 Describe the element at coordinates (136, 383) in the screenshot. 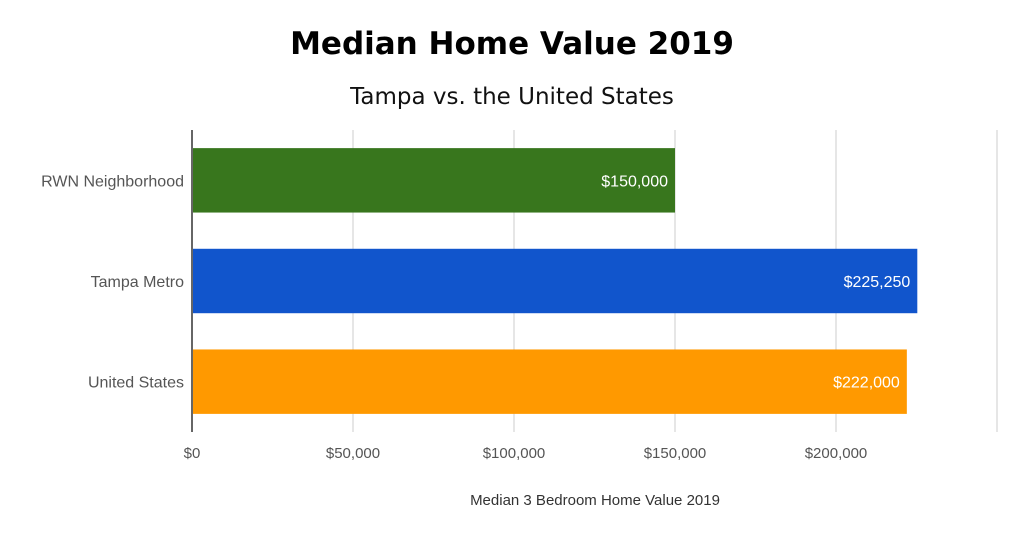

I see `category-label: United States` at that location.